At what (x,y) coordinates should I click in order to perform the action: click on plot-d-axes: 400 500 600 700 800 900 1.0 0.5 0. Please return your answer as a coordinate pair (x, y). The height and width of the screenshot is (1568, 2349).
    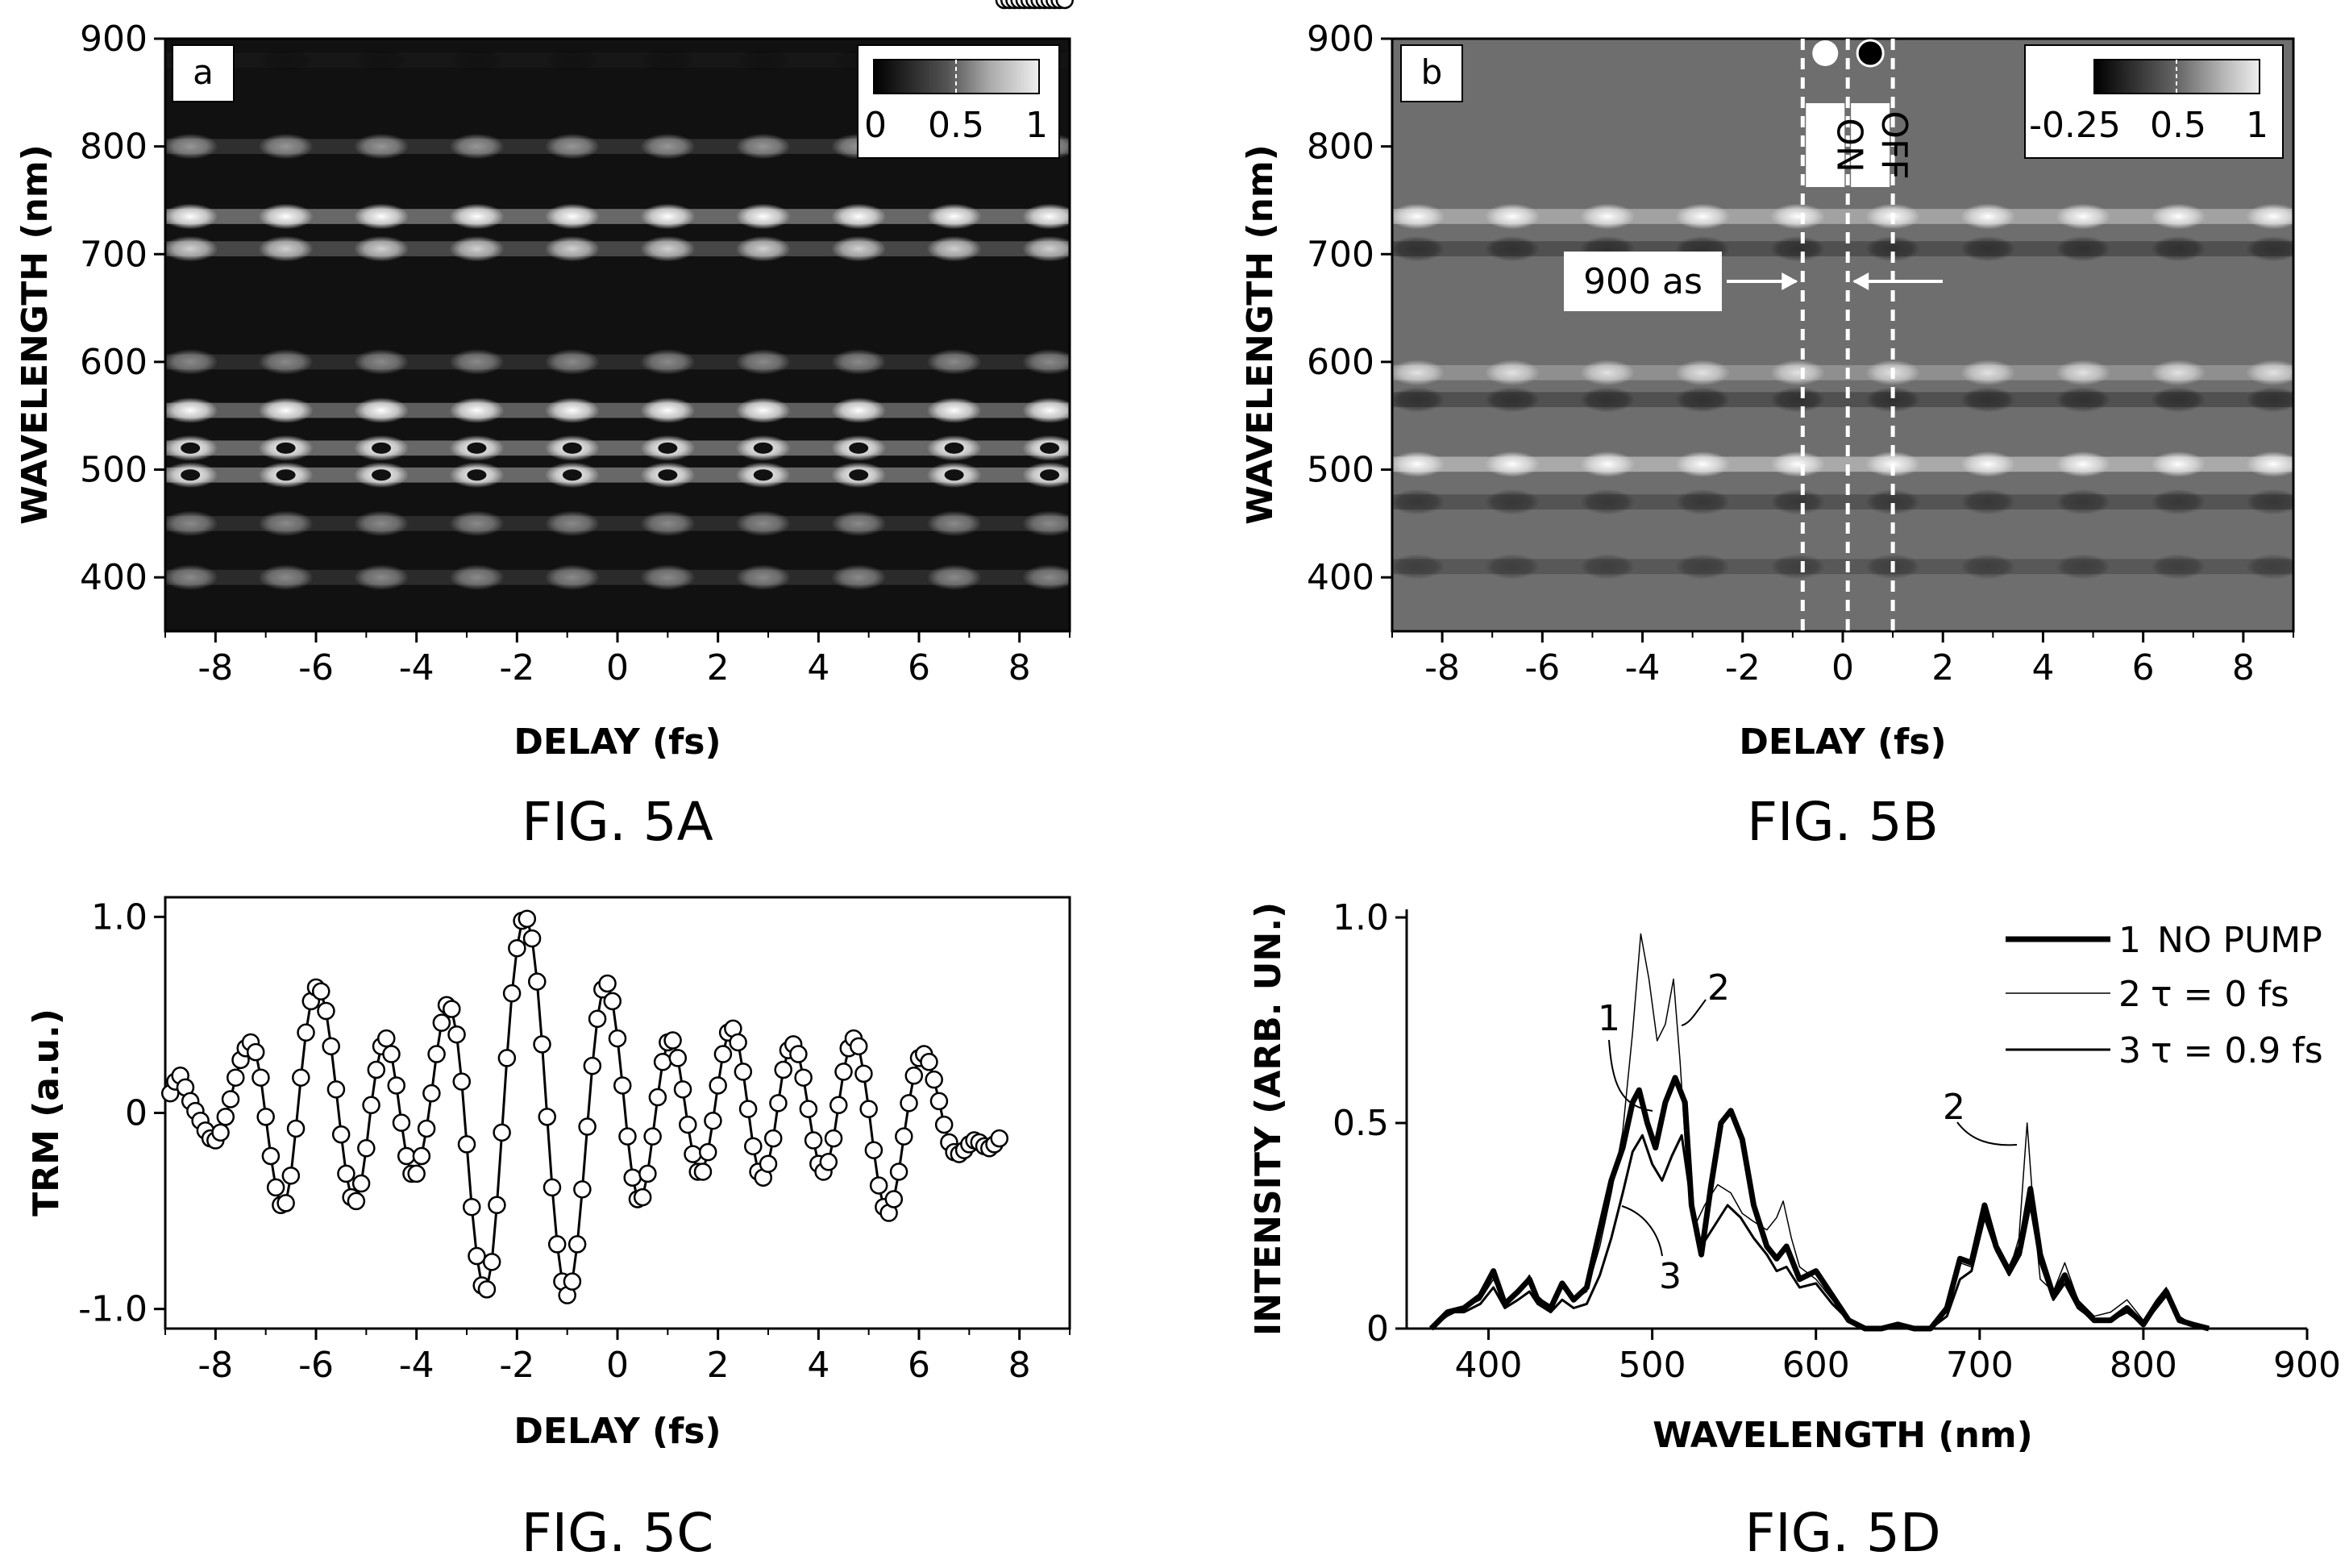
    Looking at the image, I should click on (1837, 1141).